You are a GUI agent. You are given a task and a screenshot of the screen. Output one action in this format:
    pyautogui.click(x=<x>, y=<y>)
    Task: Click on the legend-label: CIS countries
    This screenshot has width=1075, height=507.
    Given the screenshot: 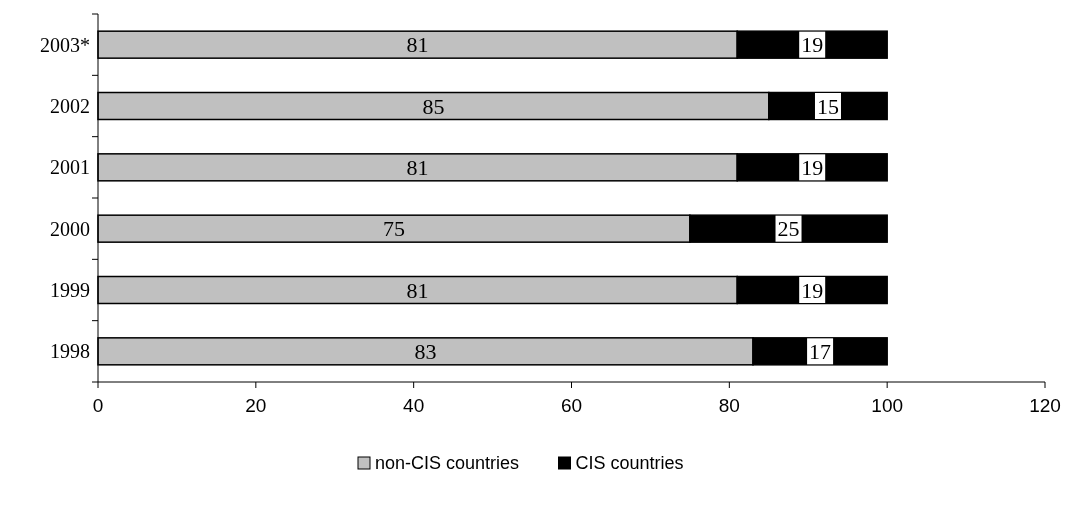 What is the action you would take?
    pyautogui.click(x=629, y=463)
    